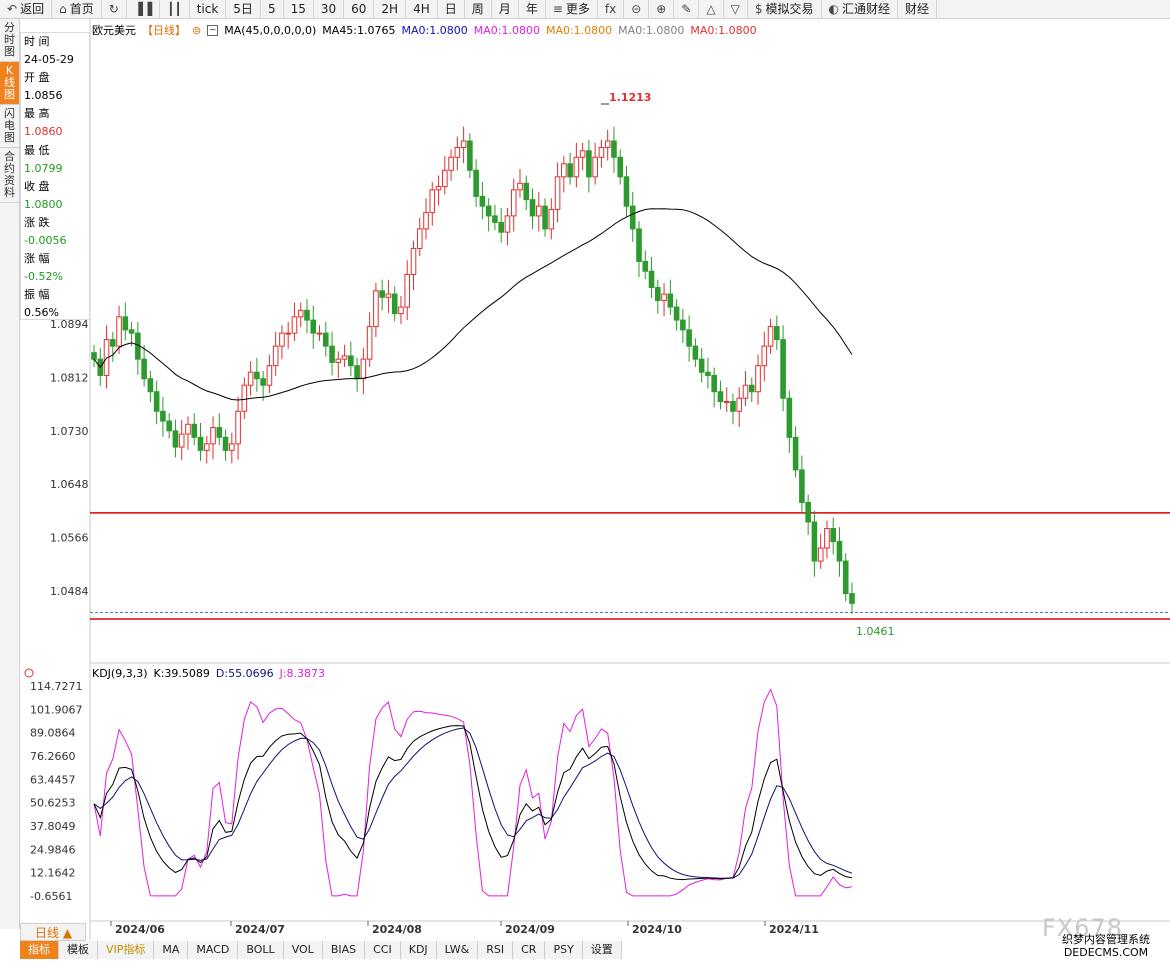 This screenshot has width=1170, height=966. I want to click on toolbar-period-button: 5, so click(272, 9).